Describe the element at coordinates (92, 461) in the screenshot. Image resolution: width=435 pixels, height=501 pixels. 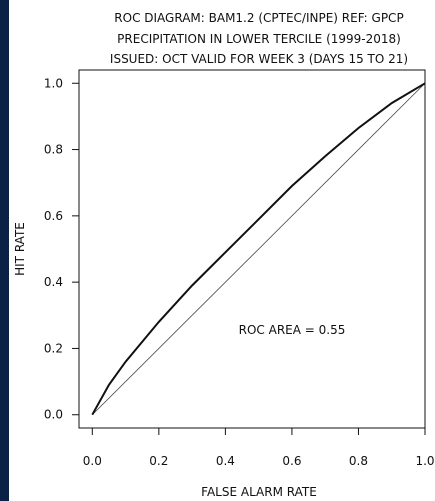
I see `x-tick-label: 0.0` at that location.